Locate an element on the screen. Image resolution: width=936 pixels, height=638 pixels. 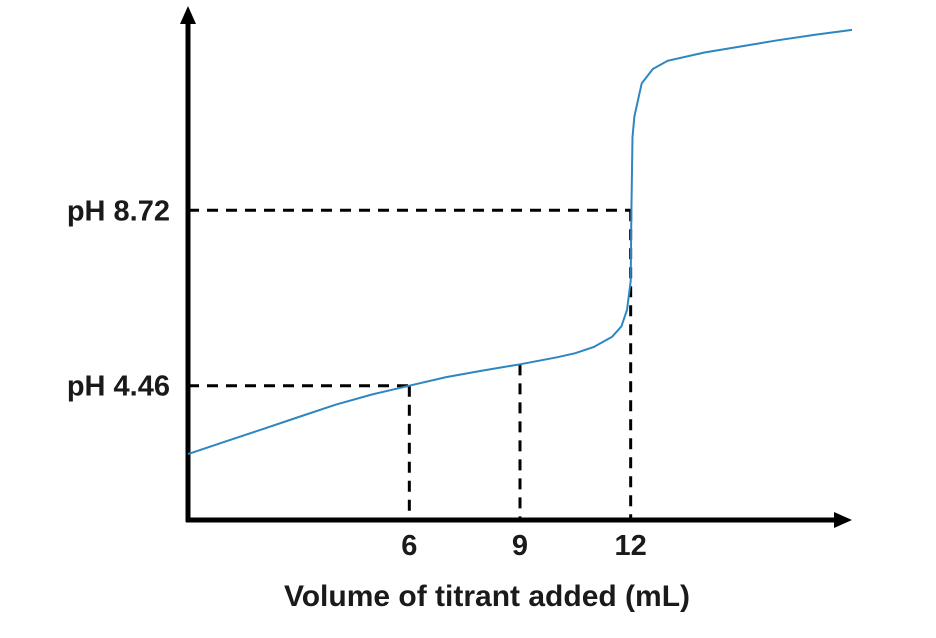
x-tick-label: 12 is located at coordinates (631, 546).